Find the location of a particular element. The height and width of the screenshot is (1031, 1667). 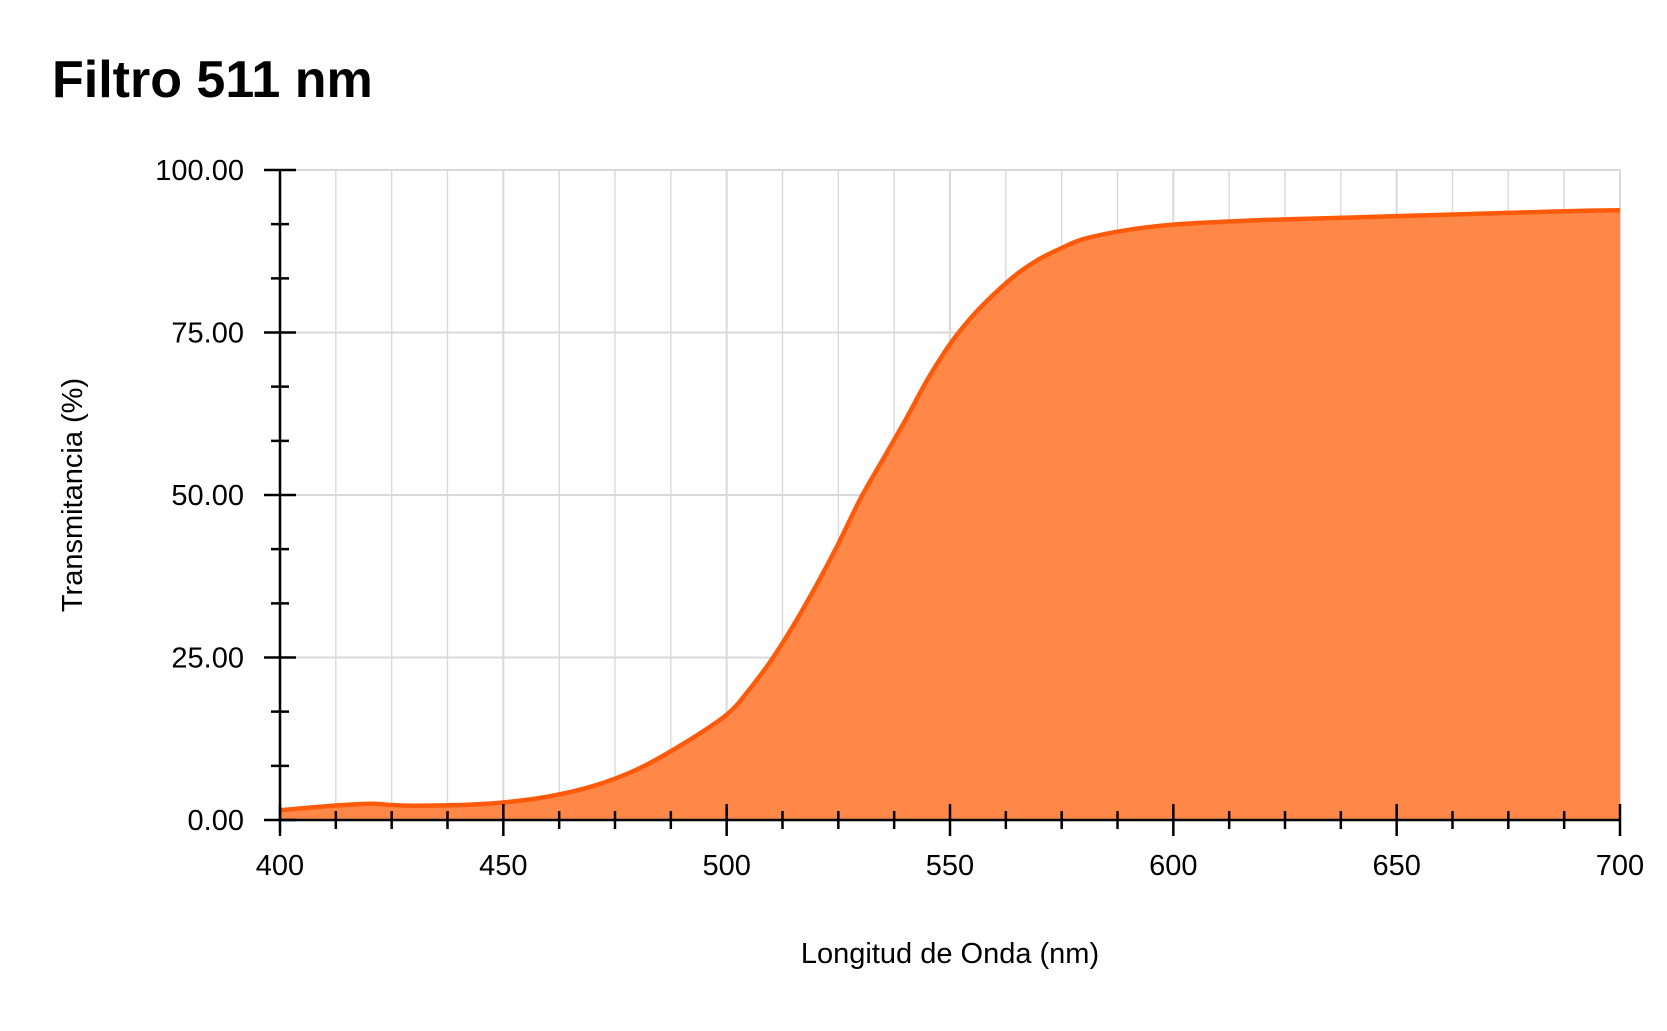

y-tick-labels: 0.00 25.00 50.00 75.00 100.00 is located at coordinates (199, 496).